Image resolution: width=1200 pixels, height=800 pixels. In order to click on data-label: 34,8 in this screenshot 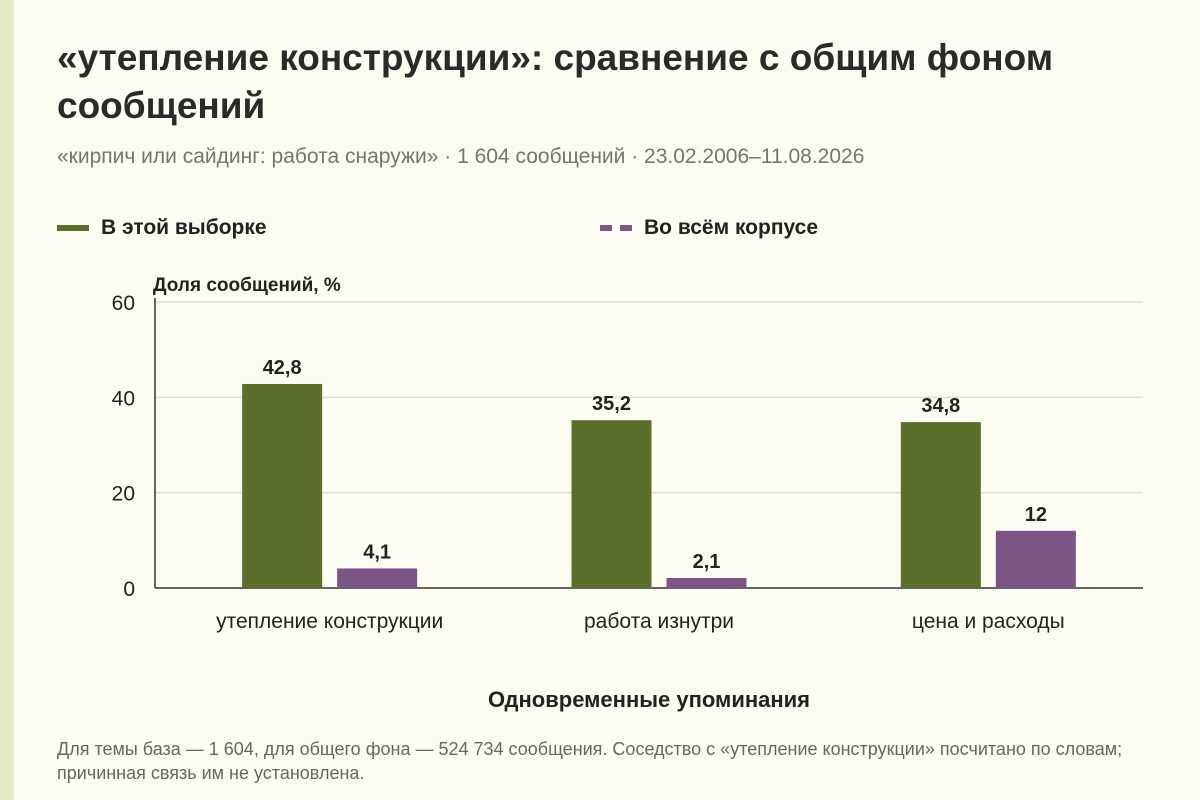, I will do `click(940, 406)`.